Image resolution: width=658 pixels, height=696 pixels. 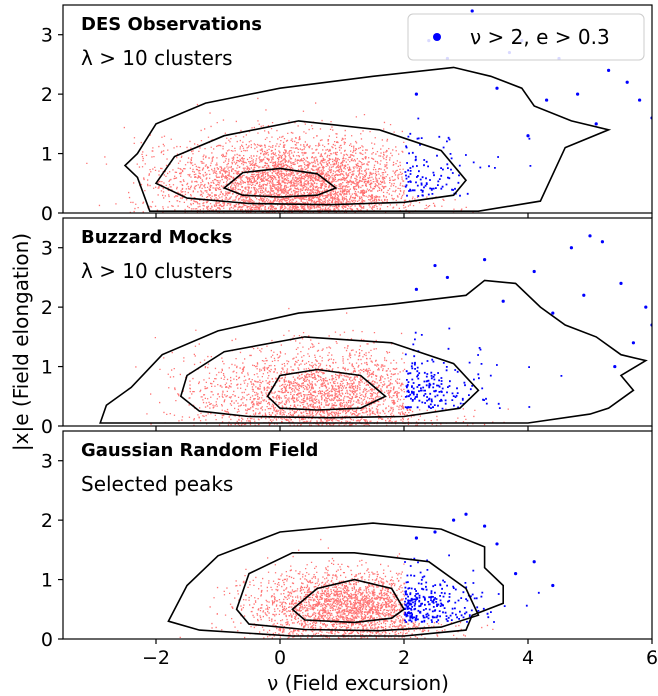 I want to click on x-tick-label: 6, so click(x=652, y=658).